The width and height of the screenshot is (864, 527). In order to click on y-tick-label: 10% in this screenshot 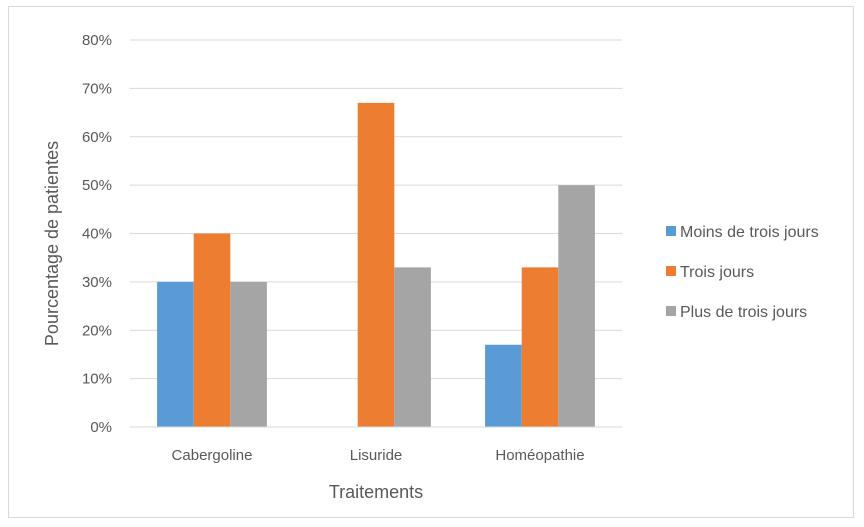, I will do `click(97, 379)`.